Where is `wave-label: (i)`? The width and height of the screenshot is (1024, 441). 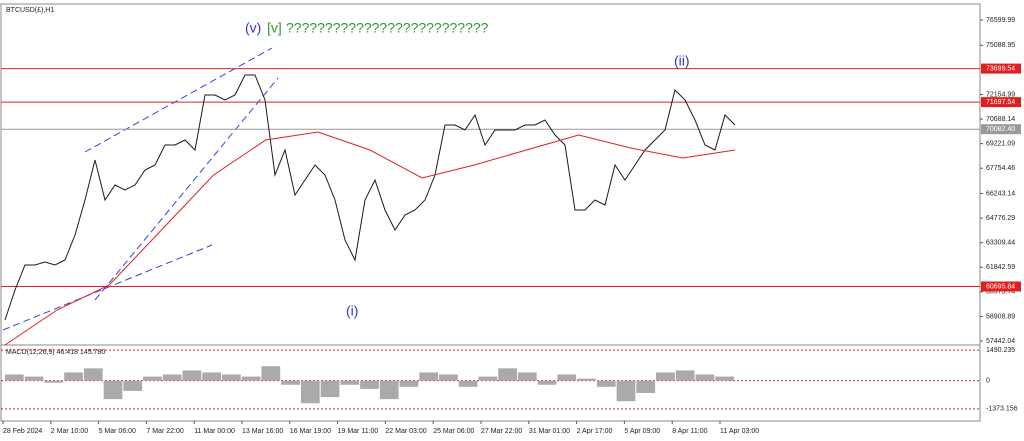 wave-label: (i) is located at coordinates (352, 311).